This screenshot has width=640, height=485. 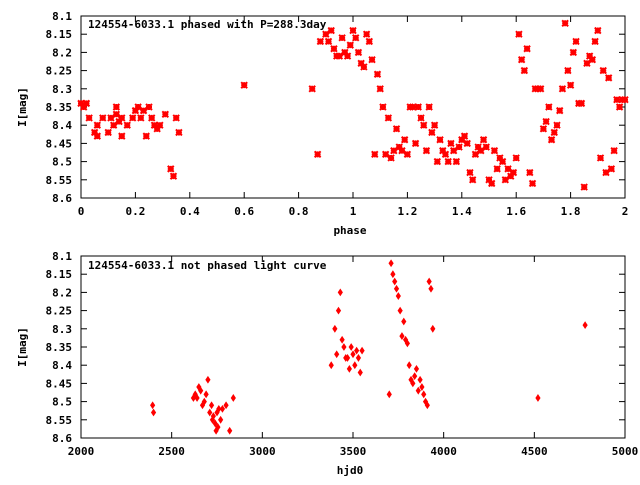 I want to click on y-tick-label: 8.55, so click(x=59, y=180).